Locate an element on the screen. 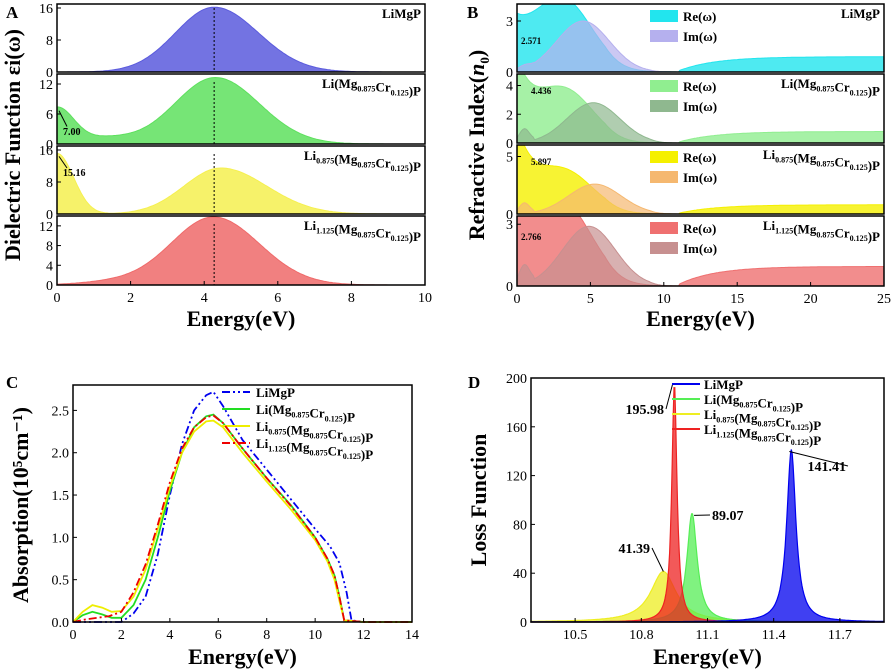 Image resolution: width=893 pixels, height=670 pixels. xlabel-a: Energy(eV) is located at coordinates (241, 318).